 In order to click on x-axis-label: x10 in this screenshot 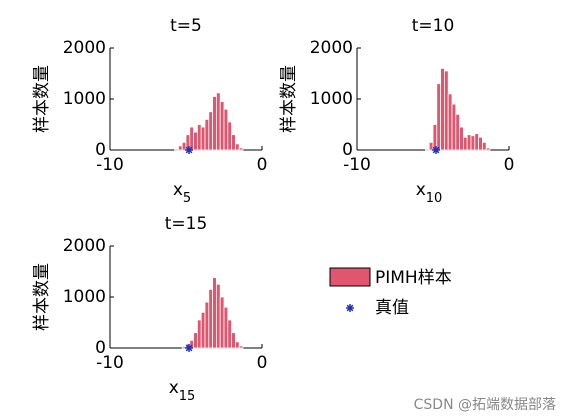, I will do `click(429, 193)`.